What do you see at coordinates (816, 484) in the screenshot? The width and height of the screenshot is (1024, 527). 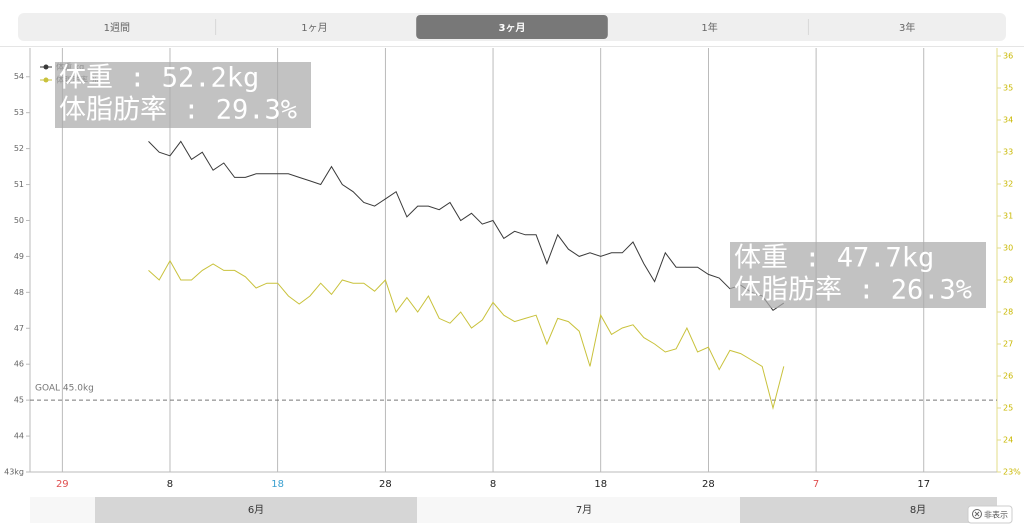 I see `x-tick-label: 7` at bounding box center [816, 484].